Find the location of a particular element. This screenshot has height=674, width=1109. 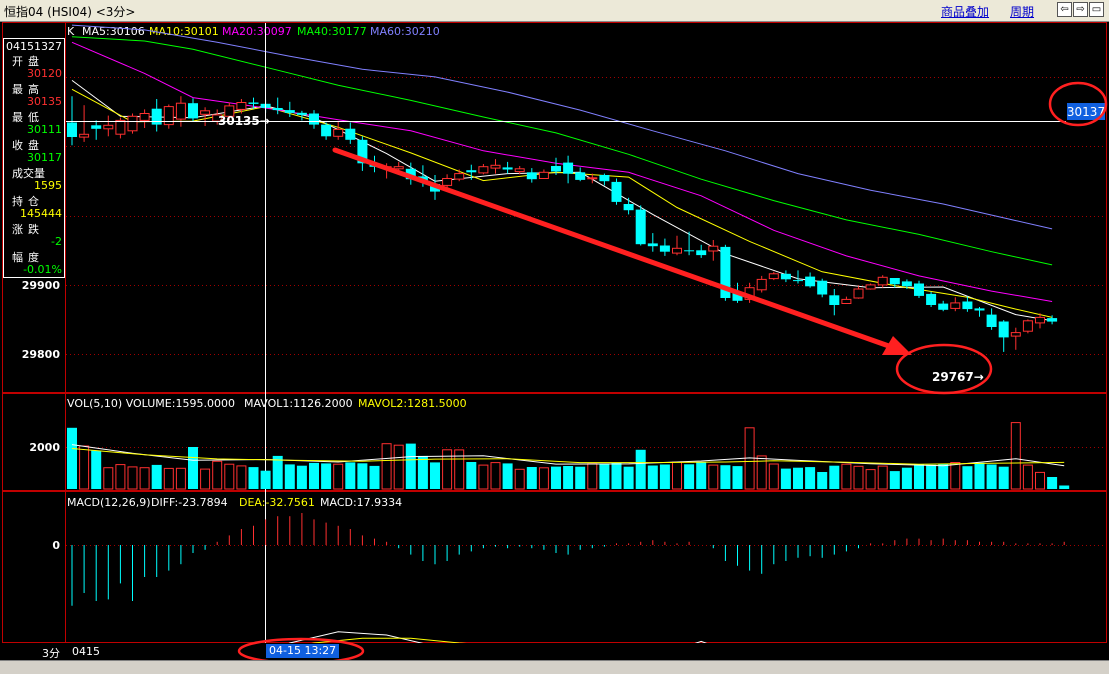

price-tag-ellipse is located at coordinates (1078, 104).